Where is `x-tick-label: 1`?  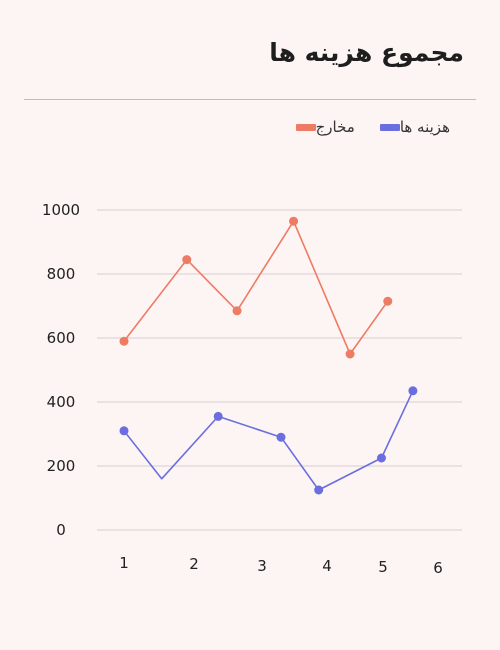
x-tick-label: 1 is located at coordinates (124, 563).